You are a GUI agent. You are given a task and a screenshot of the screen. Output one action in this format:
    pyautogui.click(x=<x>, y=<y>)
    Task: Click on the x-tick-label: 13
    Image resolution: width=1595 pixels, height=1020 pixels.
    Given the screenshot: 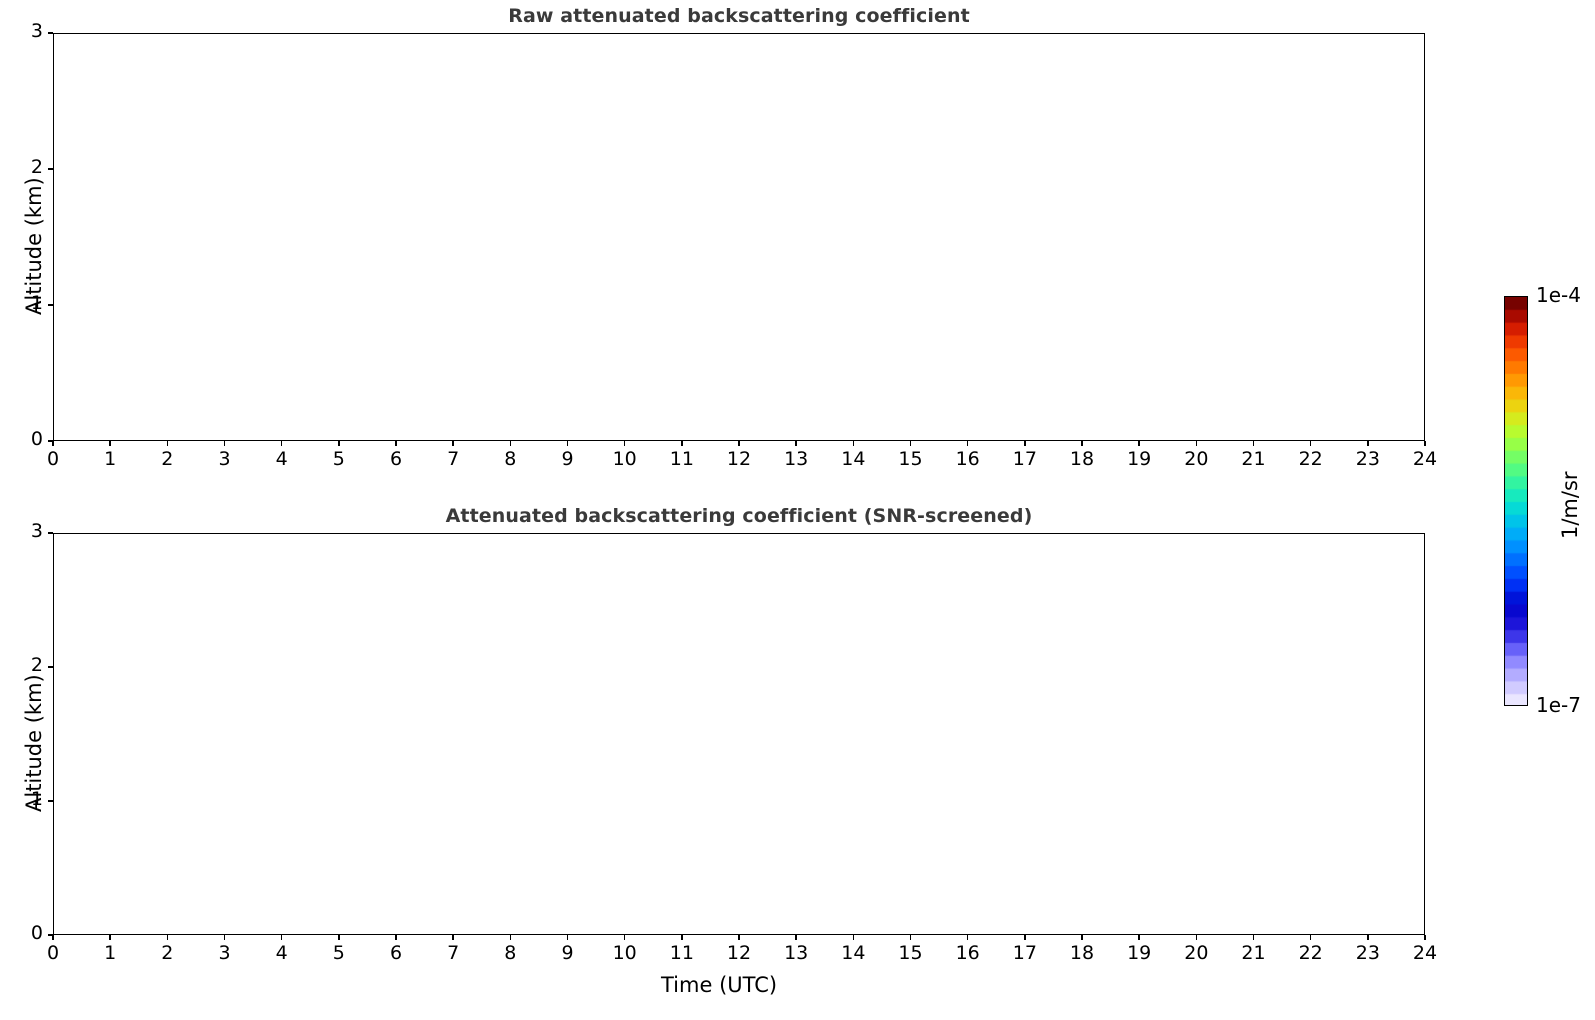 What is the action you would take?
    pyautogui.click(x=796, y=953)
    